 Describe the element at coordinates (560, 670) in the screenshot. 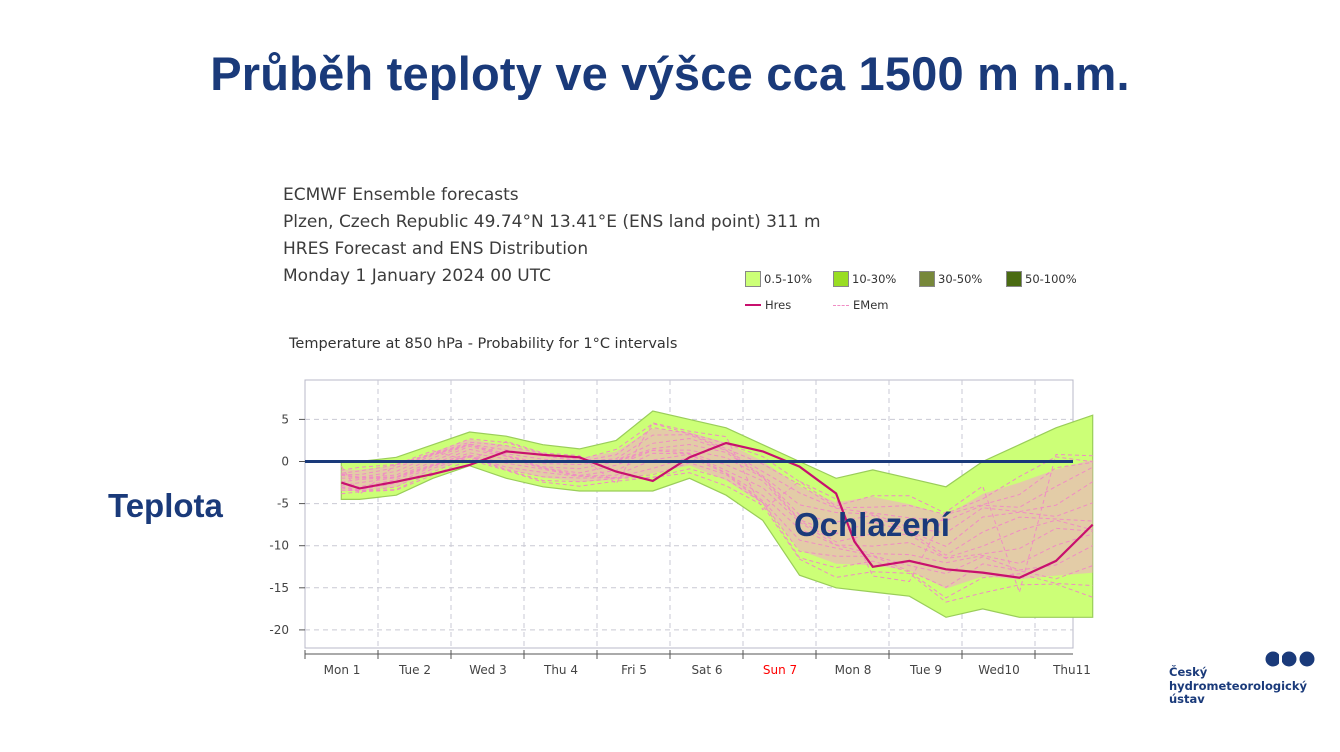

I see `x-tick-label-3: Thu 4` at that location.